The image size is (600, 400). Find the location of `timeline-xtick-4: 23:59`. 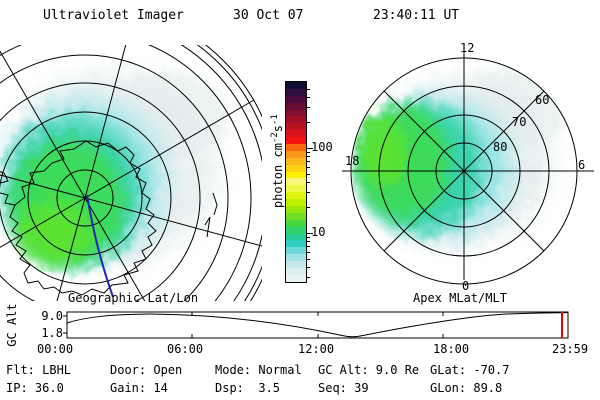

timeline-xtick-4: 23:59 is located at coordinates (570, 349).